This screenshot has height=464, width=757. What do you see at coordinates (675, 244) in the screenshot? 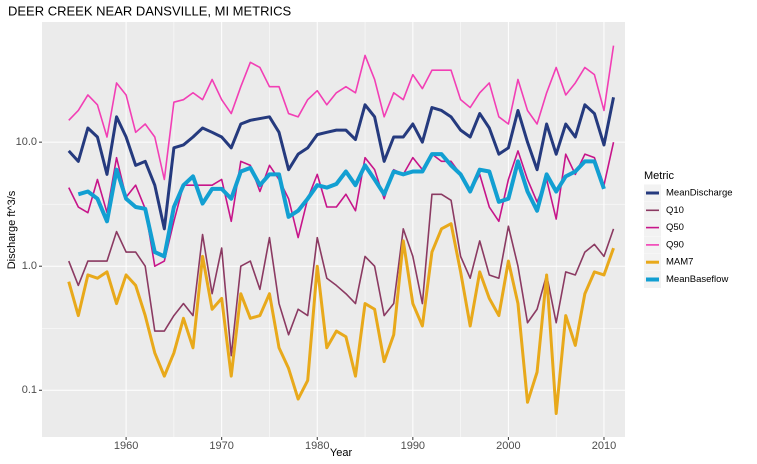
I see `legend-label: Q90` at bounding box center [675, 244].